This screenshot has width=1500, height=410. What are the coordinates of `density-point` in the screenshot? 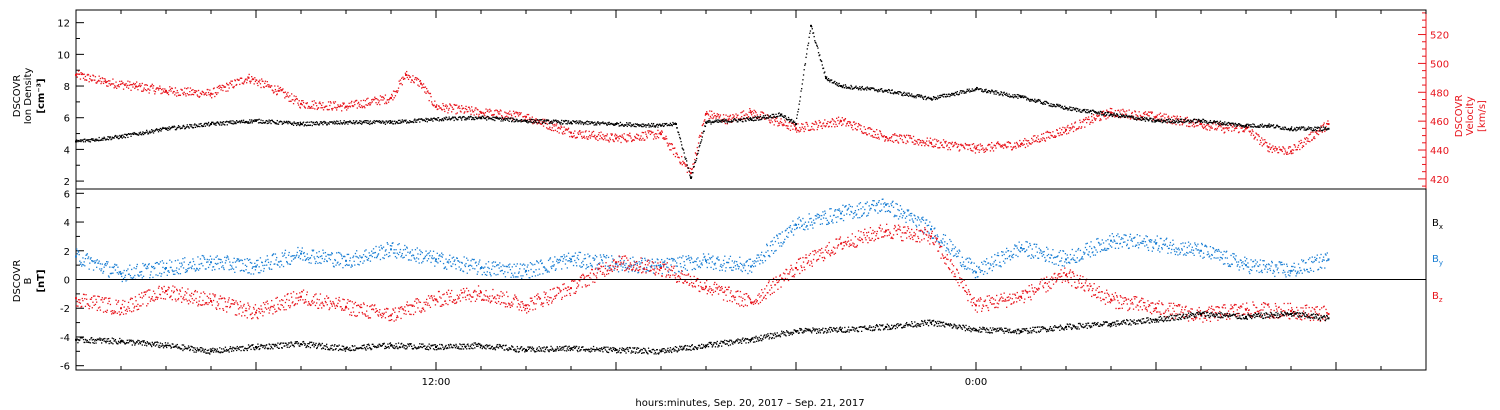 It's located at (1268, 125).